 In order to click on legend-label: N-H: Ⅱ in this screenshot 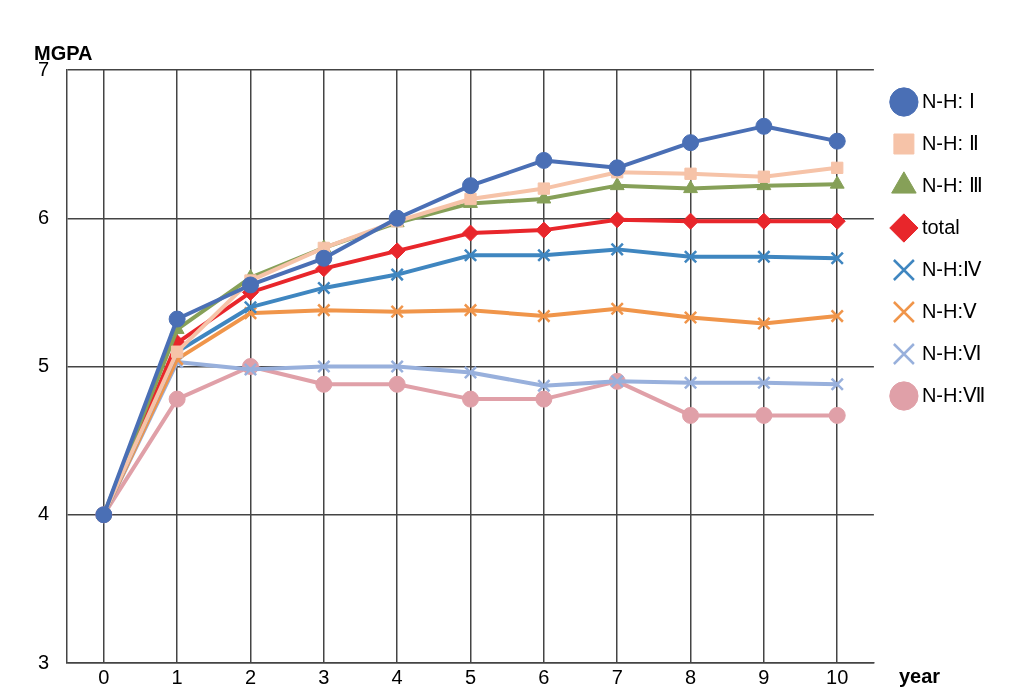, I will do `click(950, 142)`.